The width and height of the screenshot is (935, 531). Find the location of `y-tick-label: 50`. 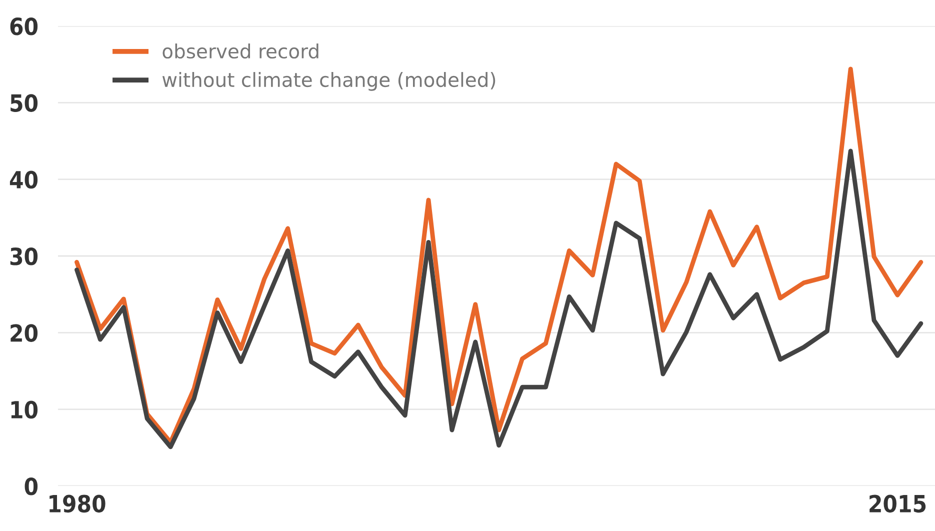

y-tick-label: 50 is located at coordinates (24, 103).